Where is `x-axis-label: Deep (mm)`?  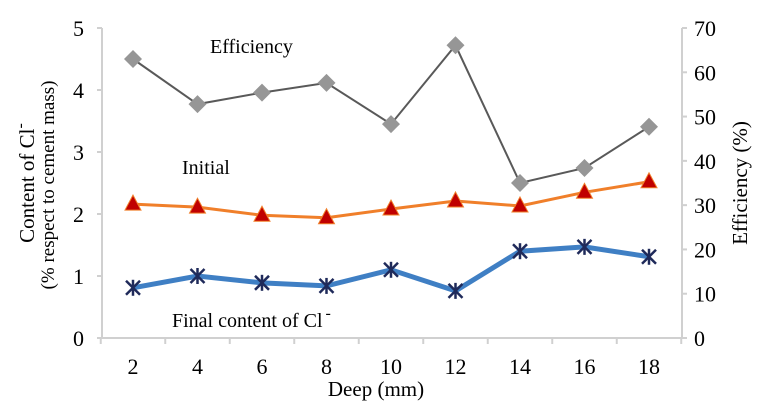
x-axis-label: Deep (mm) is located at coordinates (376, 389).